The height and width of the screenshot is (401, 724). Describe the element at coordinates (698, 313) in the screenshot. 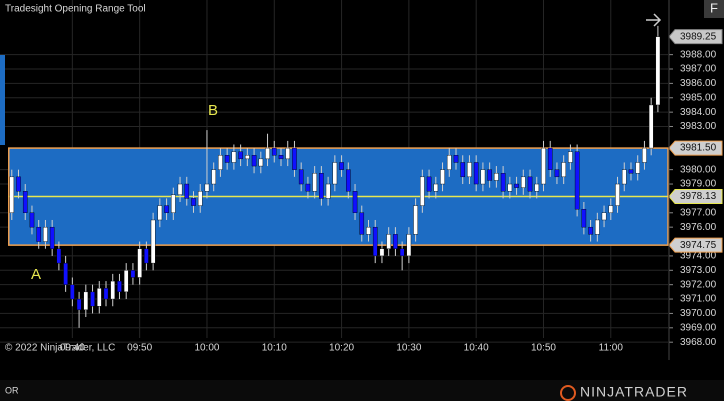

I see `y-tick-label: 3970.00` at that location.